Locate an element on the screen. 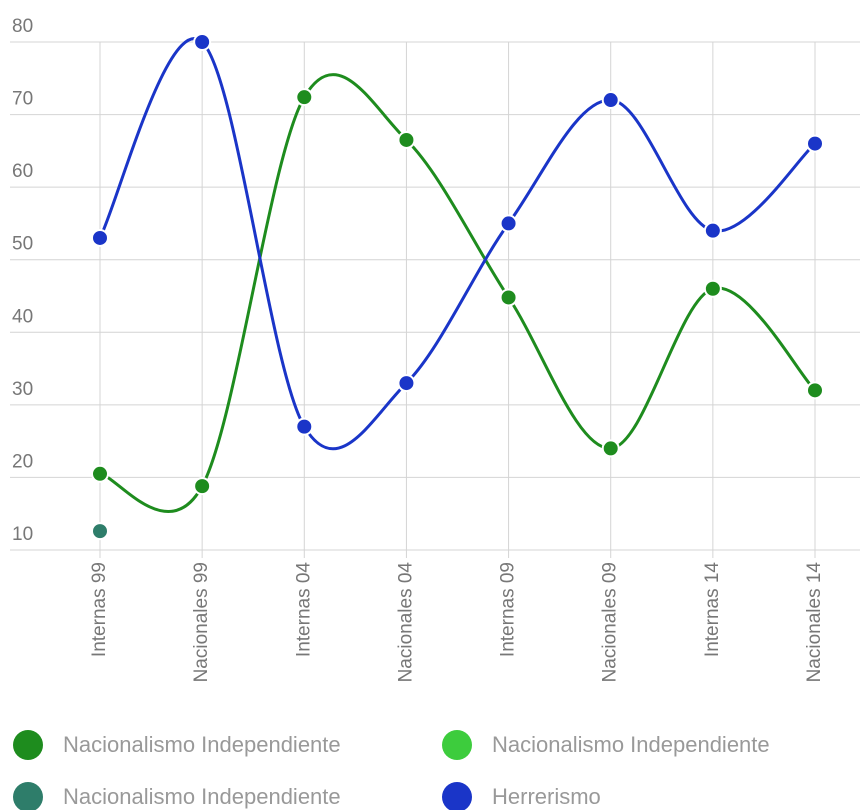 The image size is (860, 810). x-tick-label: Internas 09 is located at coordinates (508, 609).